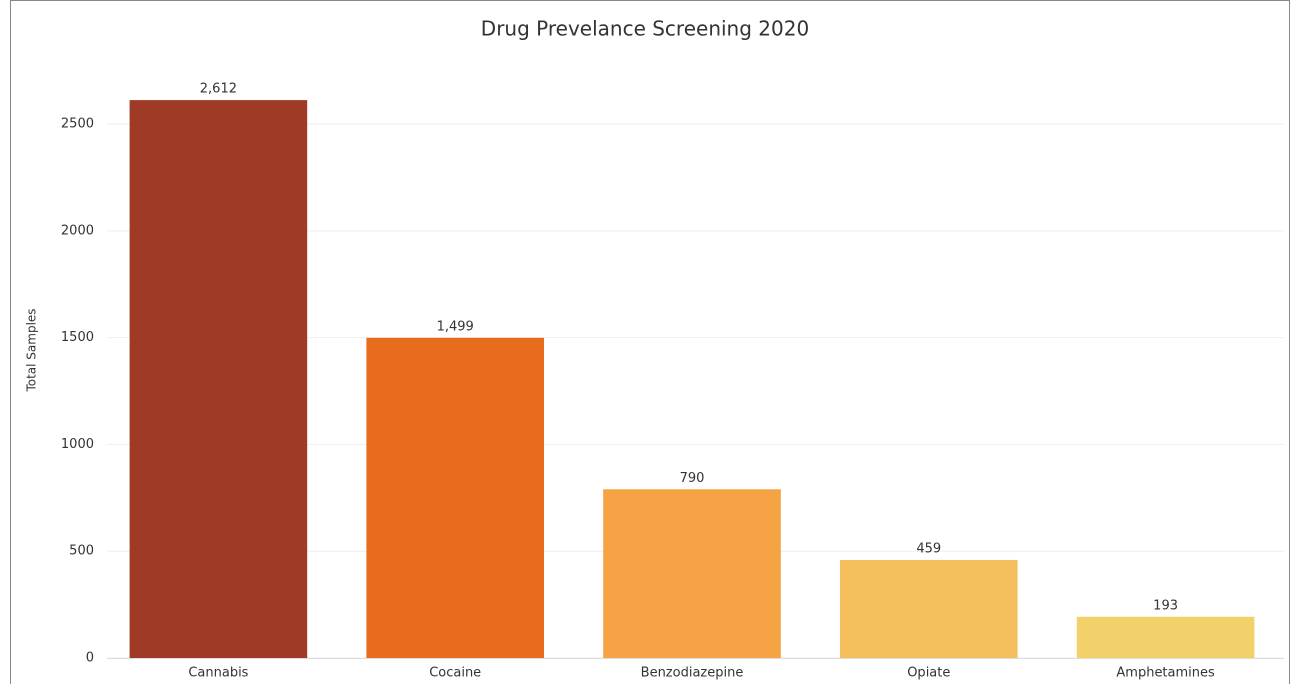  Describe the element at coordinates (90, 658) in the screenshot. I see `y-tick-label: 0` at that location.